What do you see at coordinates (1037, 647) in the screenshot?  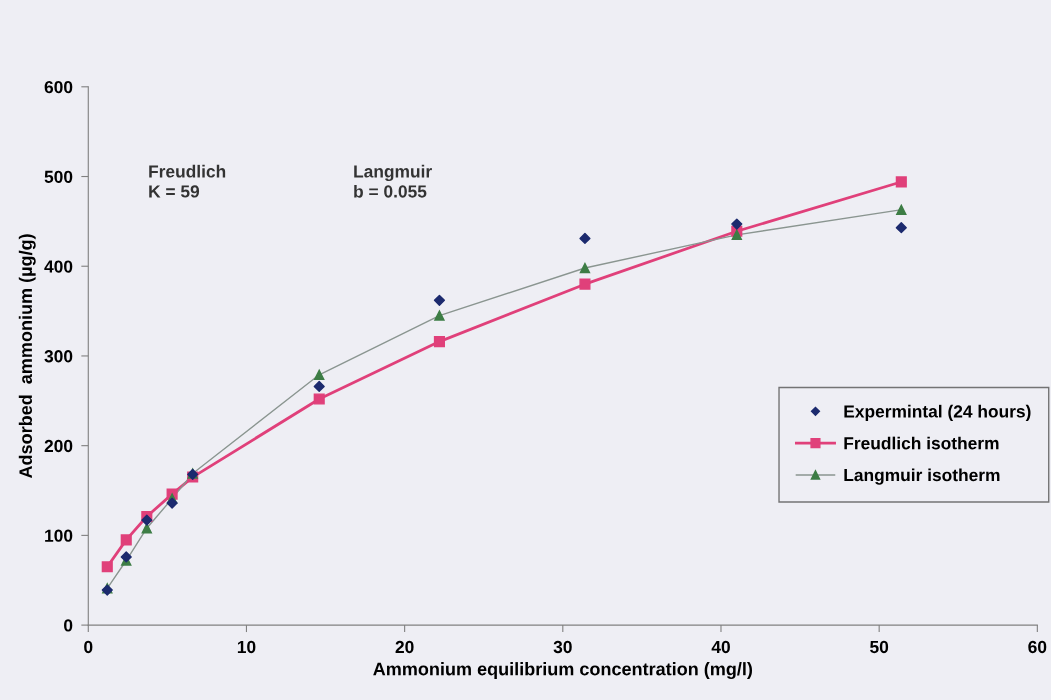 I see `x-tick-label: 60` at bounding box center [1037, 647].